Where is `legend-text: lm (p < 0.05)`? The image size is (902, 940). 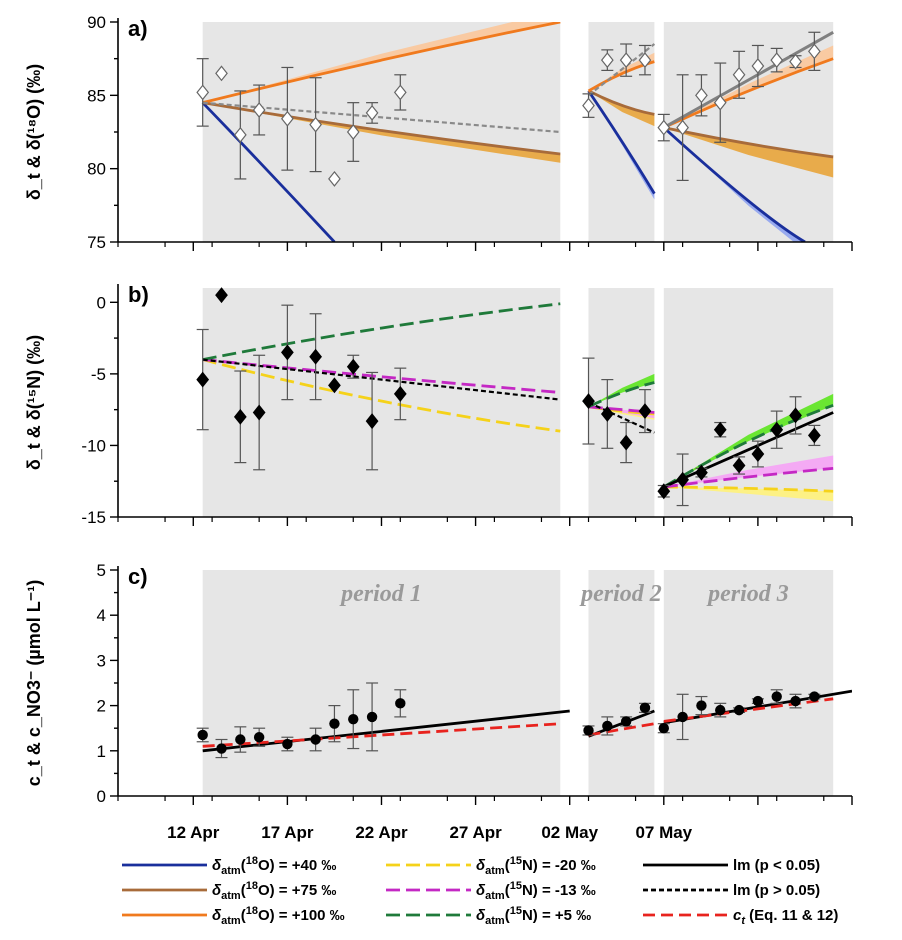
legend-text: lm (p < 0.05) is located at coordinates (776, 865).